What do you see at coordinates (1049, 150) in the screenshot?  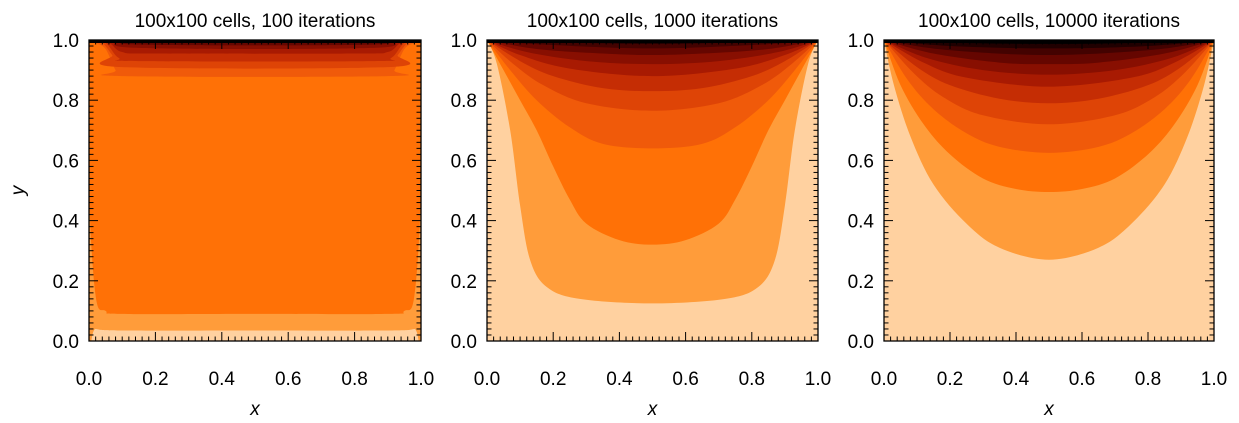 I see `contour-bands` at bounding box center [1049, 150].